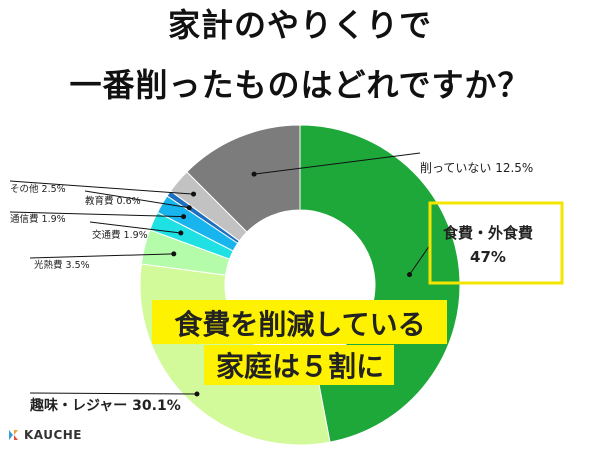 The height and width of the screenshot is (450, 600). I want to click on brand-logo: KAUCHE, so click(45, 435).